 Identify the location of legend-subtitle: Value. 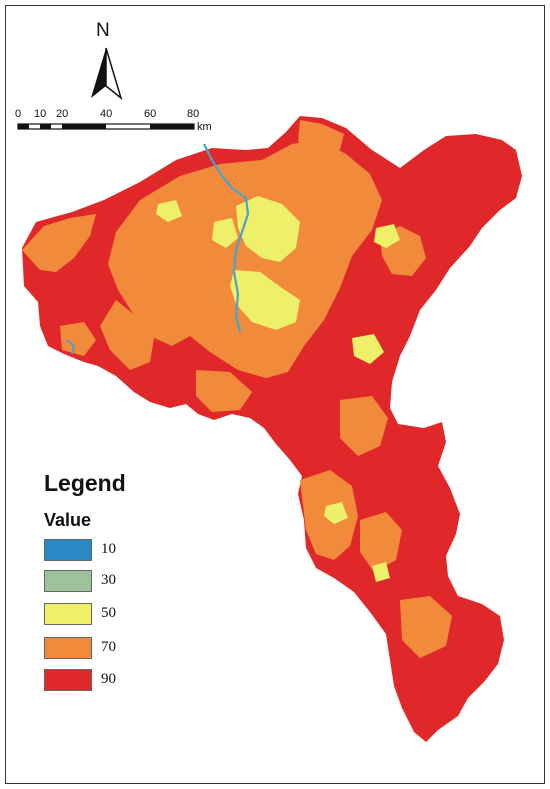
(68, 520).